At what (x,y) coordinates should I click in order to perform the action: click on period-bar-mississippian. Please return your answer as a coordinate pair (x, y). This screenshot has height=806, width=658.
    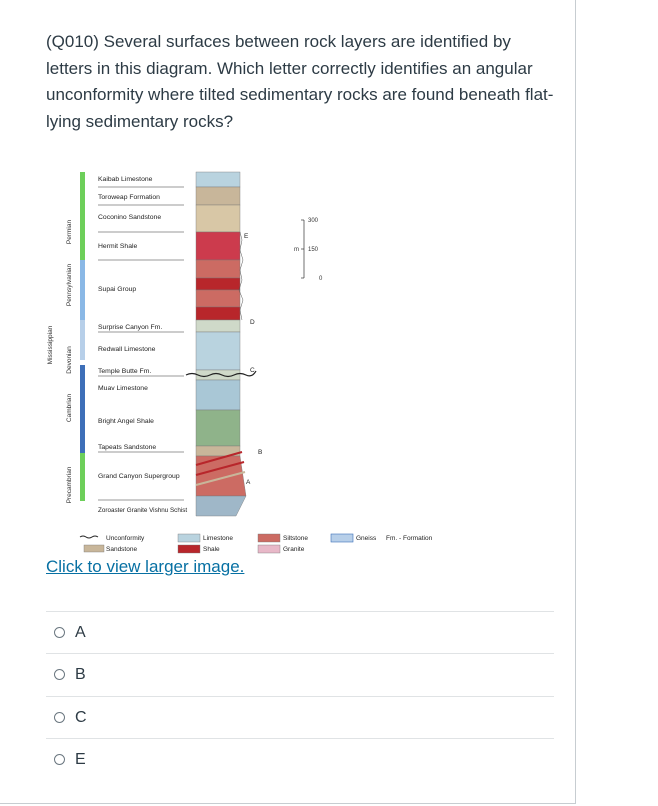
    Looking at the image, I should click on (82, 340).